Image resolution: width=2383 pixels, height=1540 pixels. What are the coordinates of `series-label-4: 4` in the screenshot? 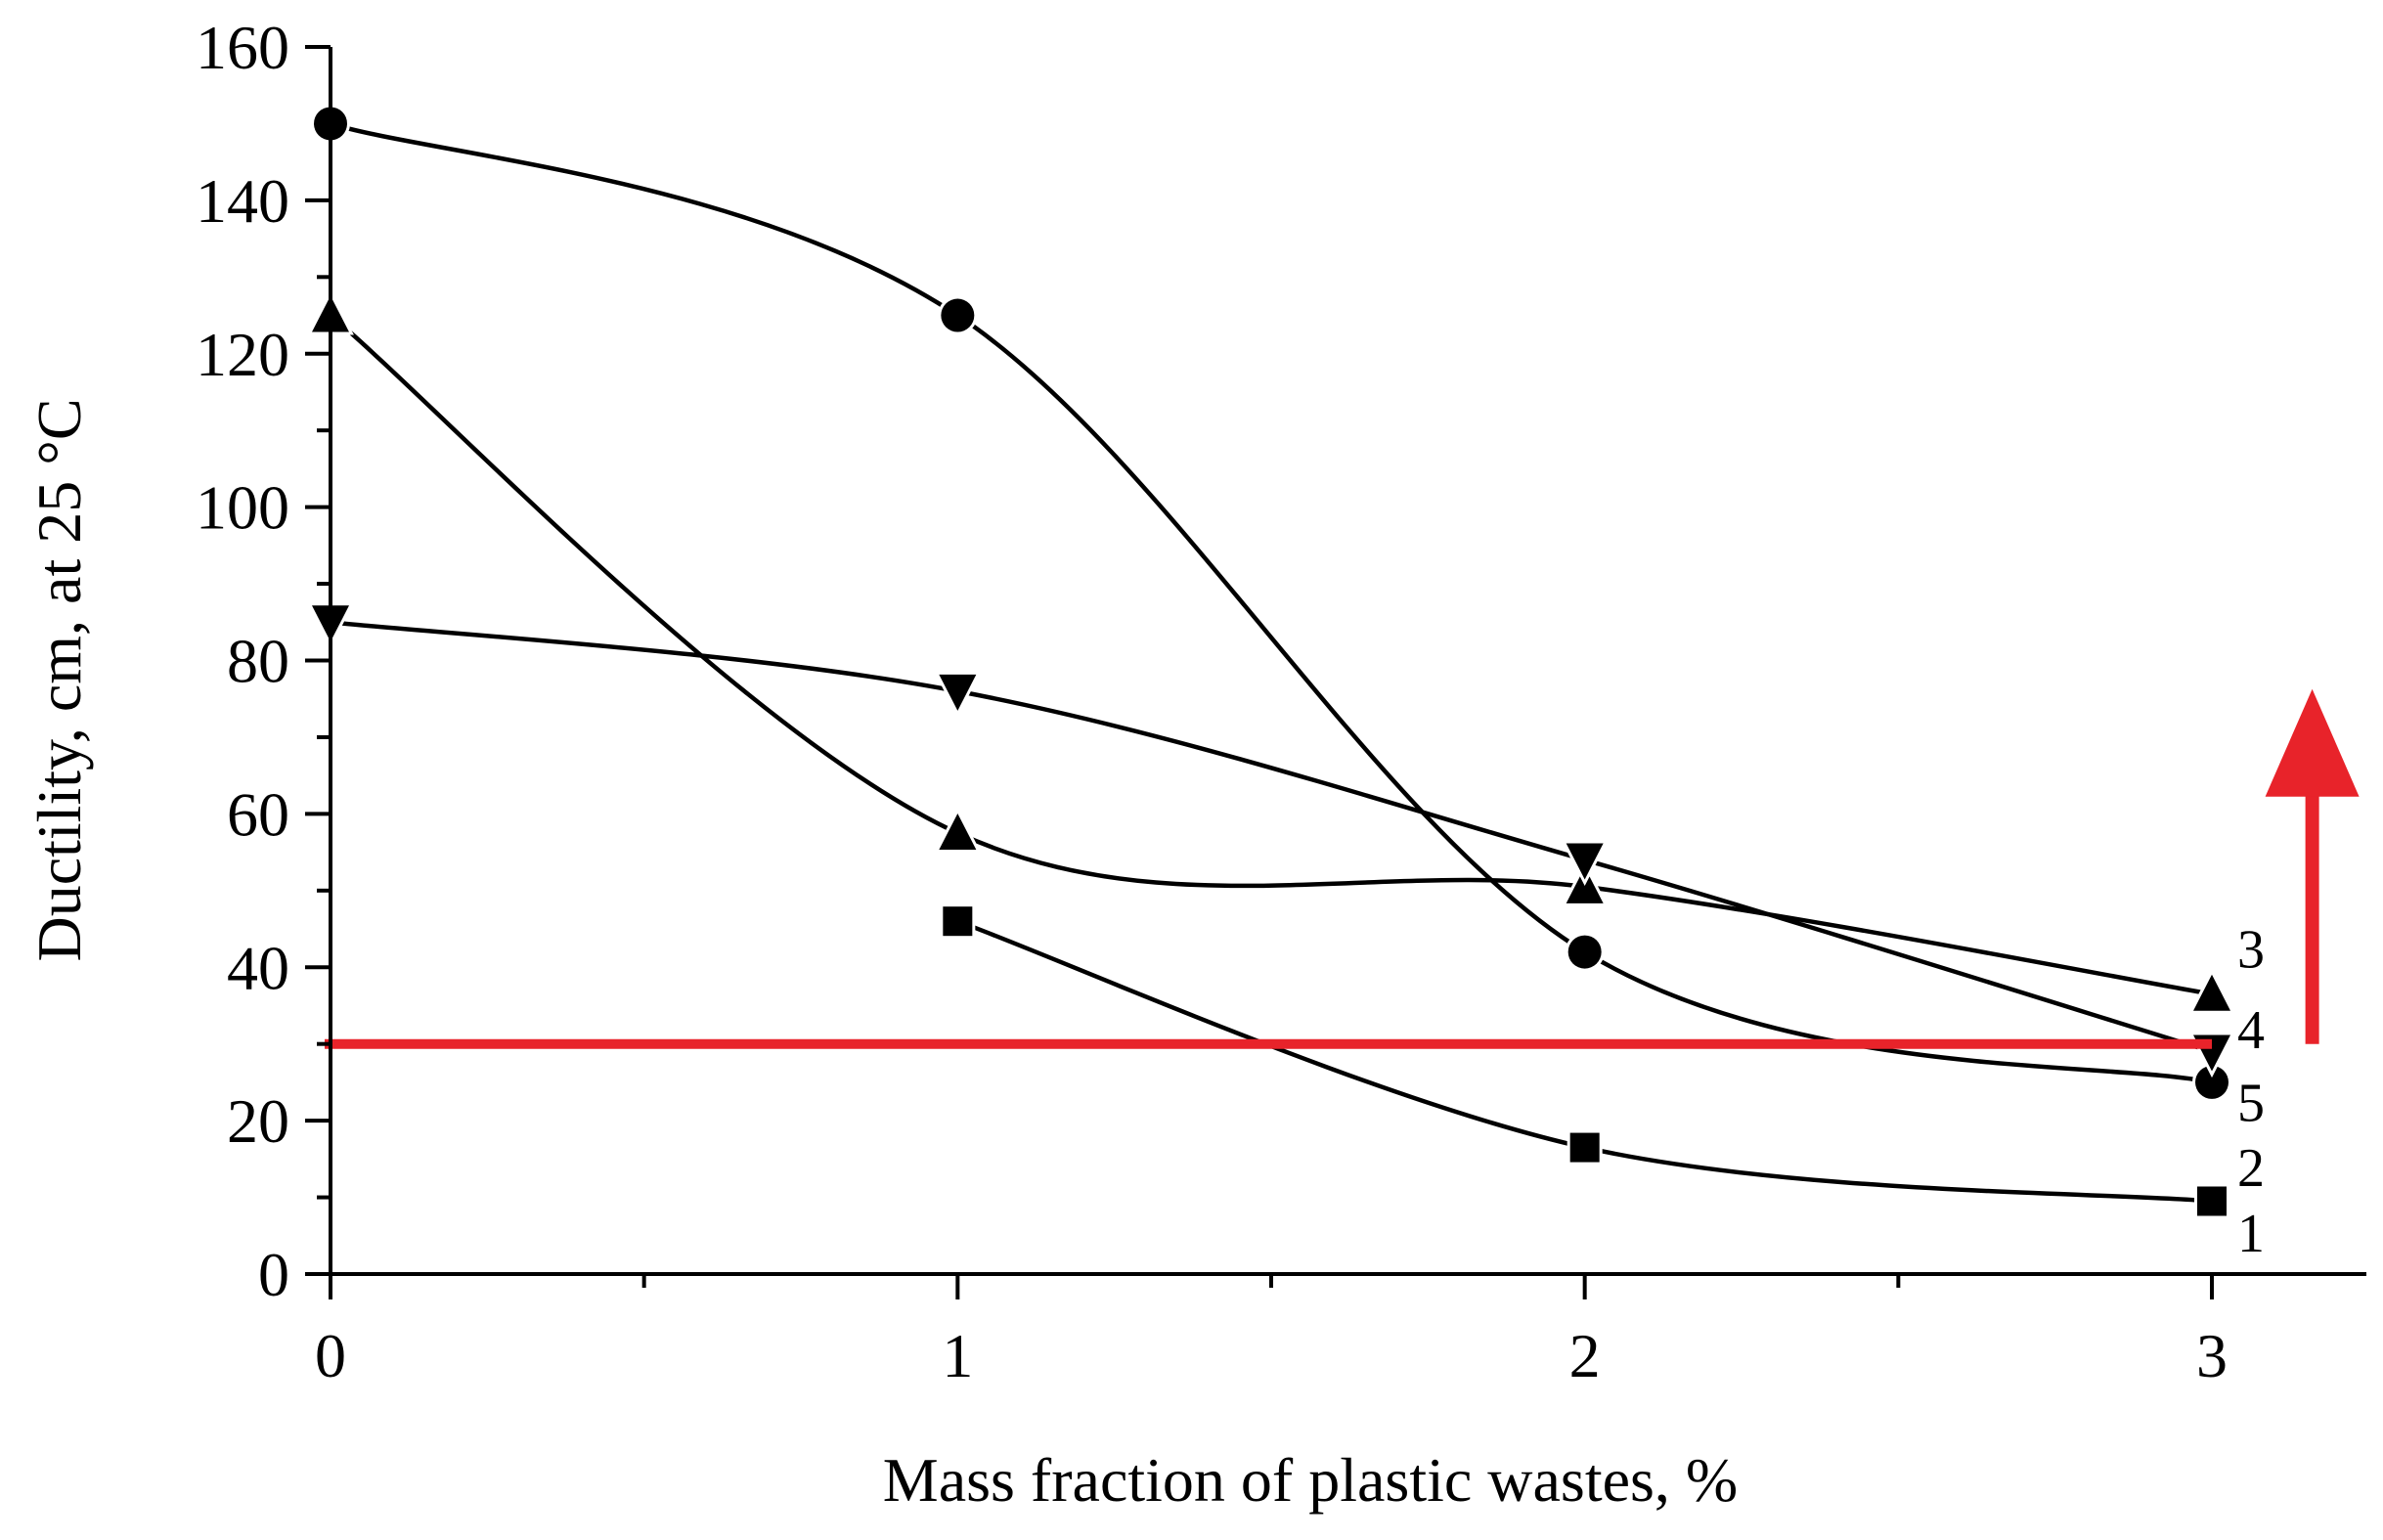 It's located at (2251, 1030).